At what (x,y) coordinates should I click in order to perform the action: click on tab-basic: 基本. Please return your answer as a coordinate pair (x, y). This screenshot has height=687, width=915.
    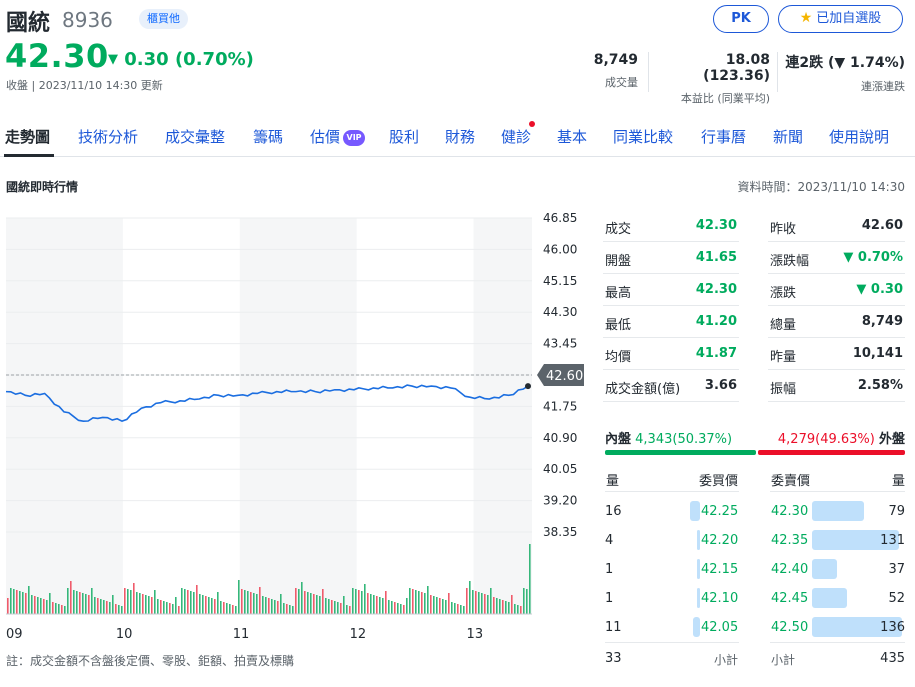
    Looking at the image, I should click on (572, 137).